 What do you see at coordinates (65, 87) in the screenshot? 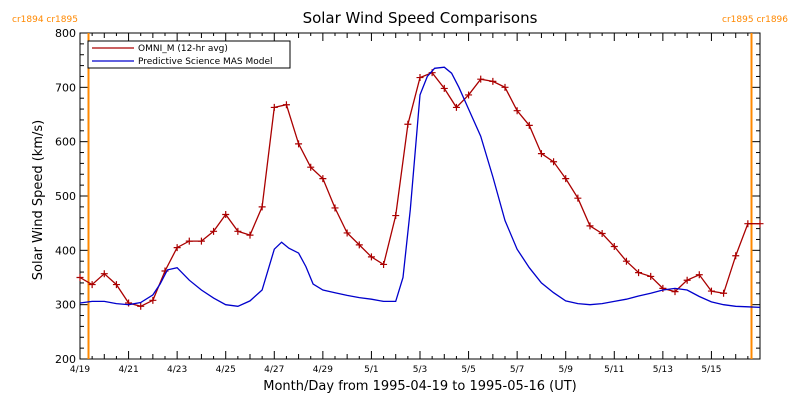
I see `y-tick-label: 700` at bounding box center [65, 87].